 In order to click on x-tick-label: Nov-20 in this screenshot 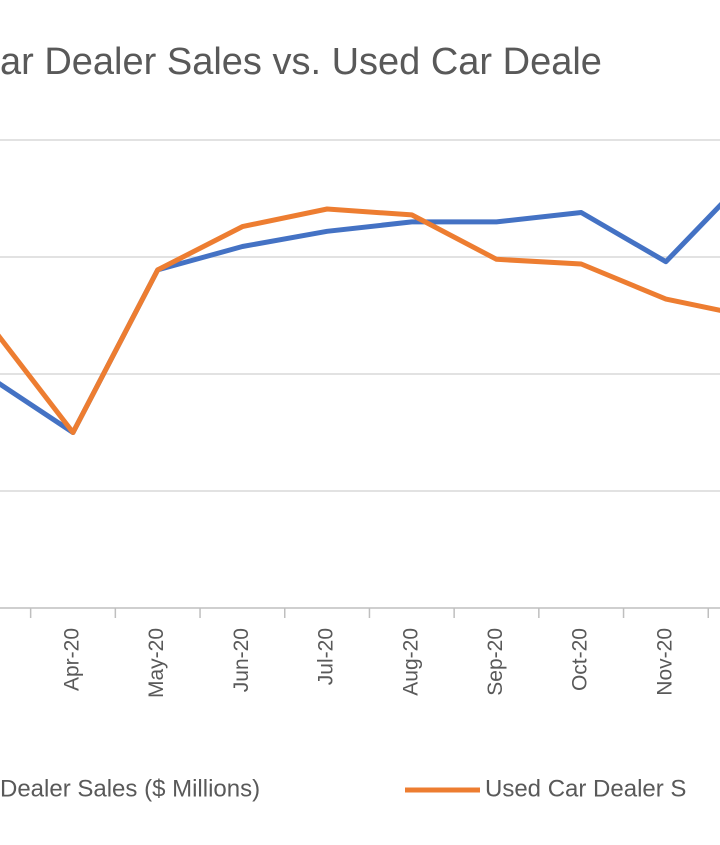, I will do `click(664, 662)`.